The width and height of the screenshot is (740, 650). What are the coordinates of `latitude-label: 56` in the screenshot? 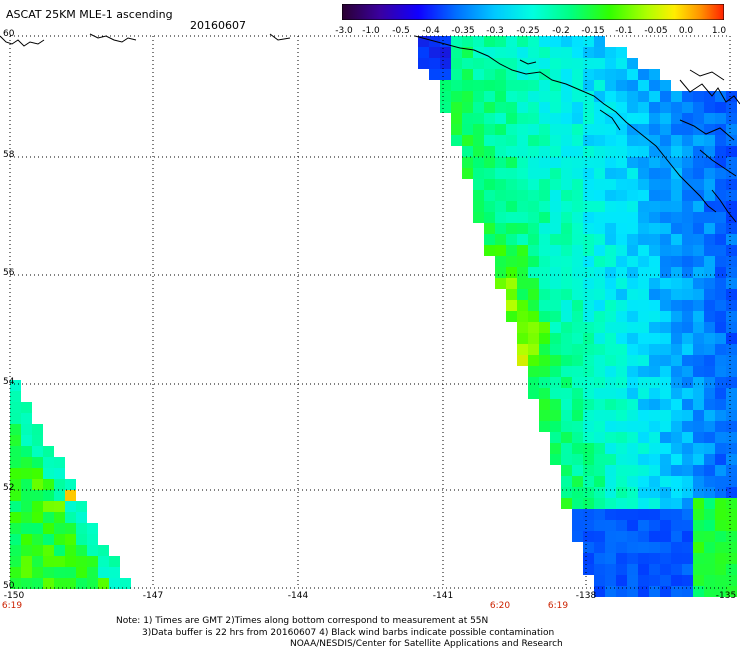 It's located at (9, 273).